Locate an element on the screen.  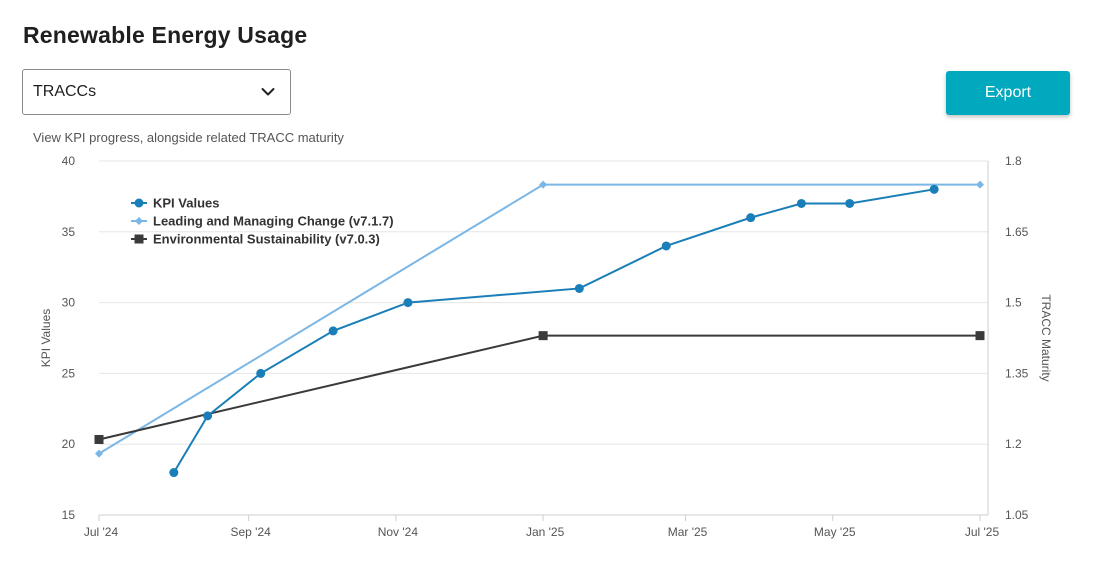
y2-tick-label: 1.65 is located at coordinates (1017, 232).